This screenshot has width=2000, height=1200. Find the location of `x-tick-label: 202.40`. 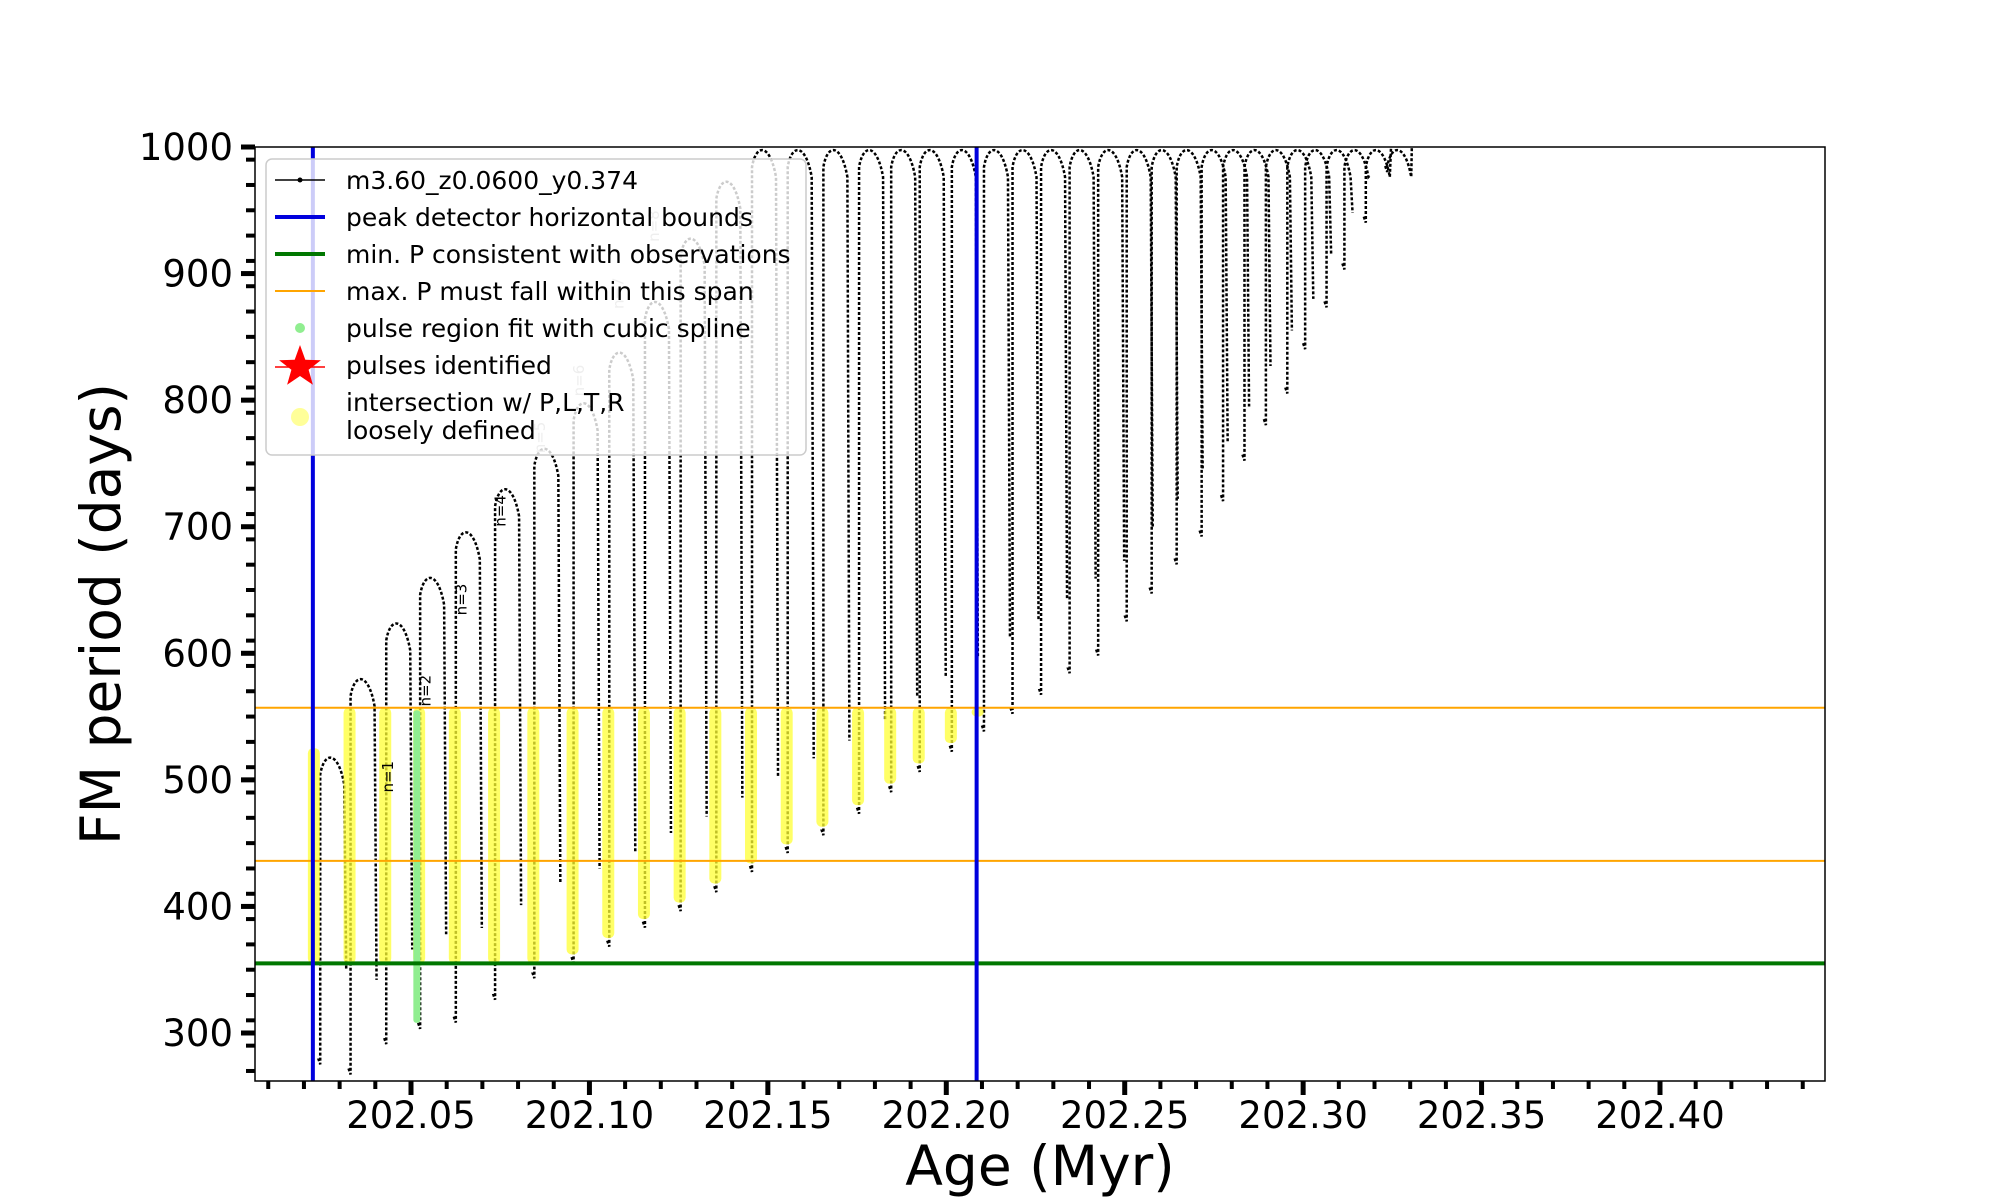

x-tick-label: 202.40 is located at coordinates (1659, 1115).